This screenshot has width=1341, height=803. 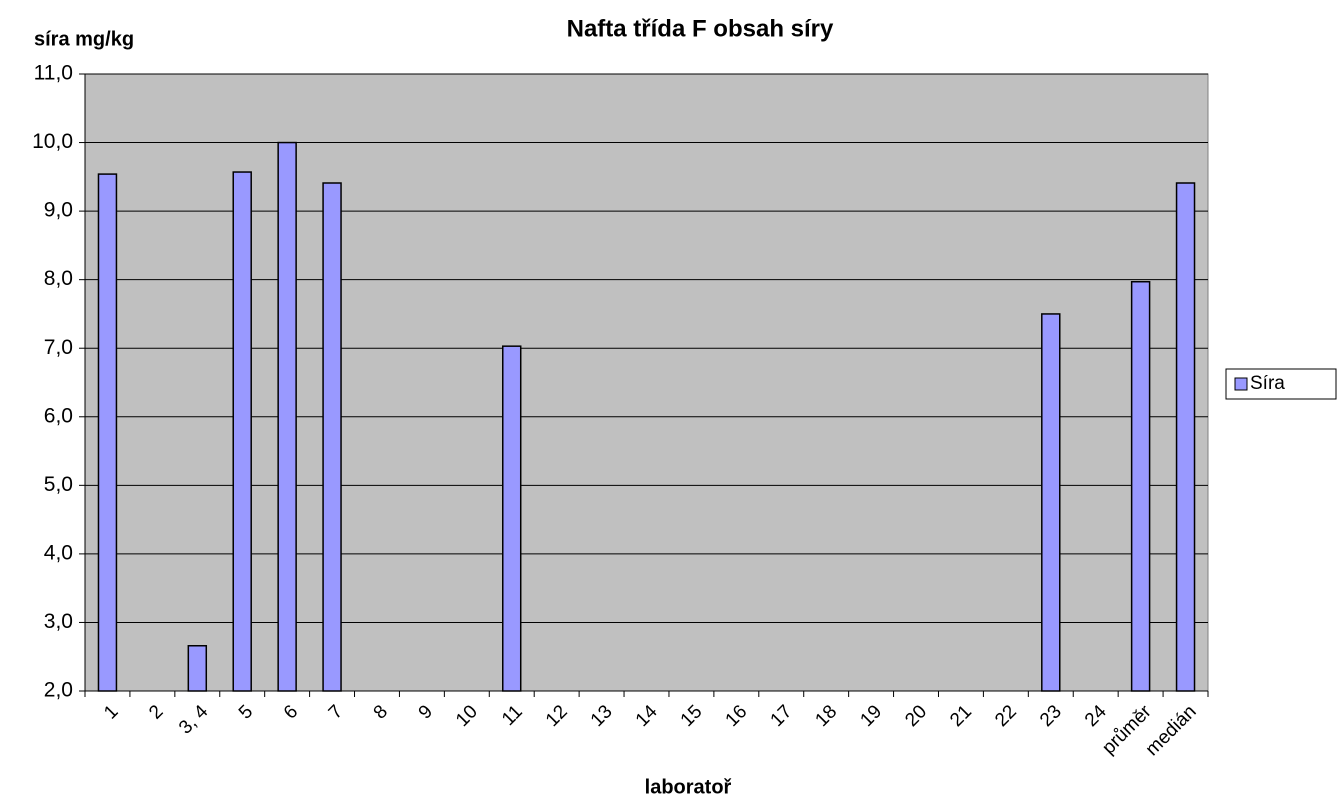 I want to click on y-tick-label: 4,0, so click(x=58, y=552).